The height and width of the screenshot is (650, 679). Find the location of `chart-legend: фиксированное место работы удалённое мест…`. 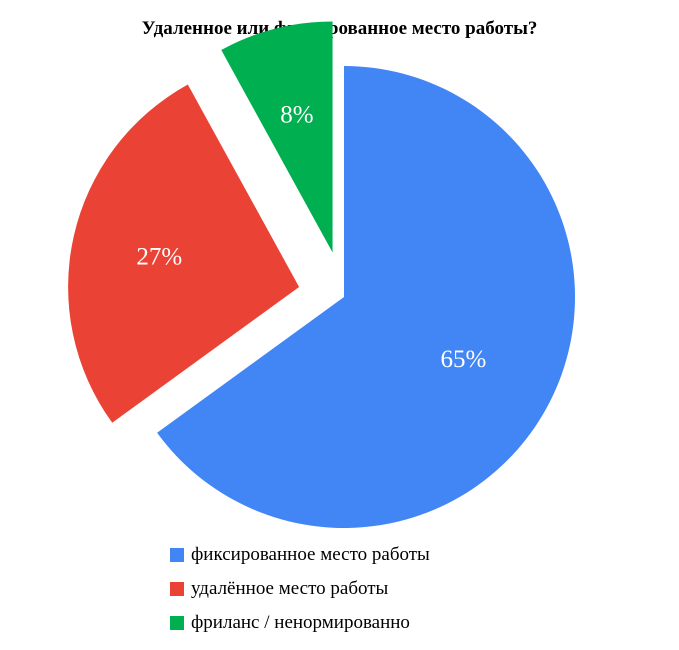

chart-legend: фиксированное место работы удалённое мест… is located at coordinates (300, 589).